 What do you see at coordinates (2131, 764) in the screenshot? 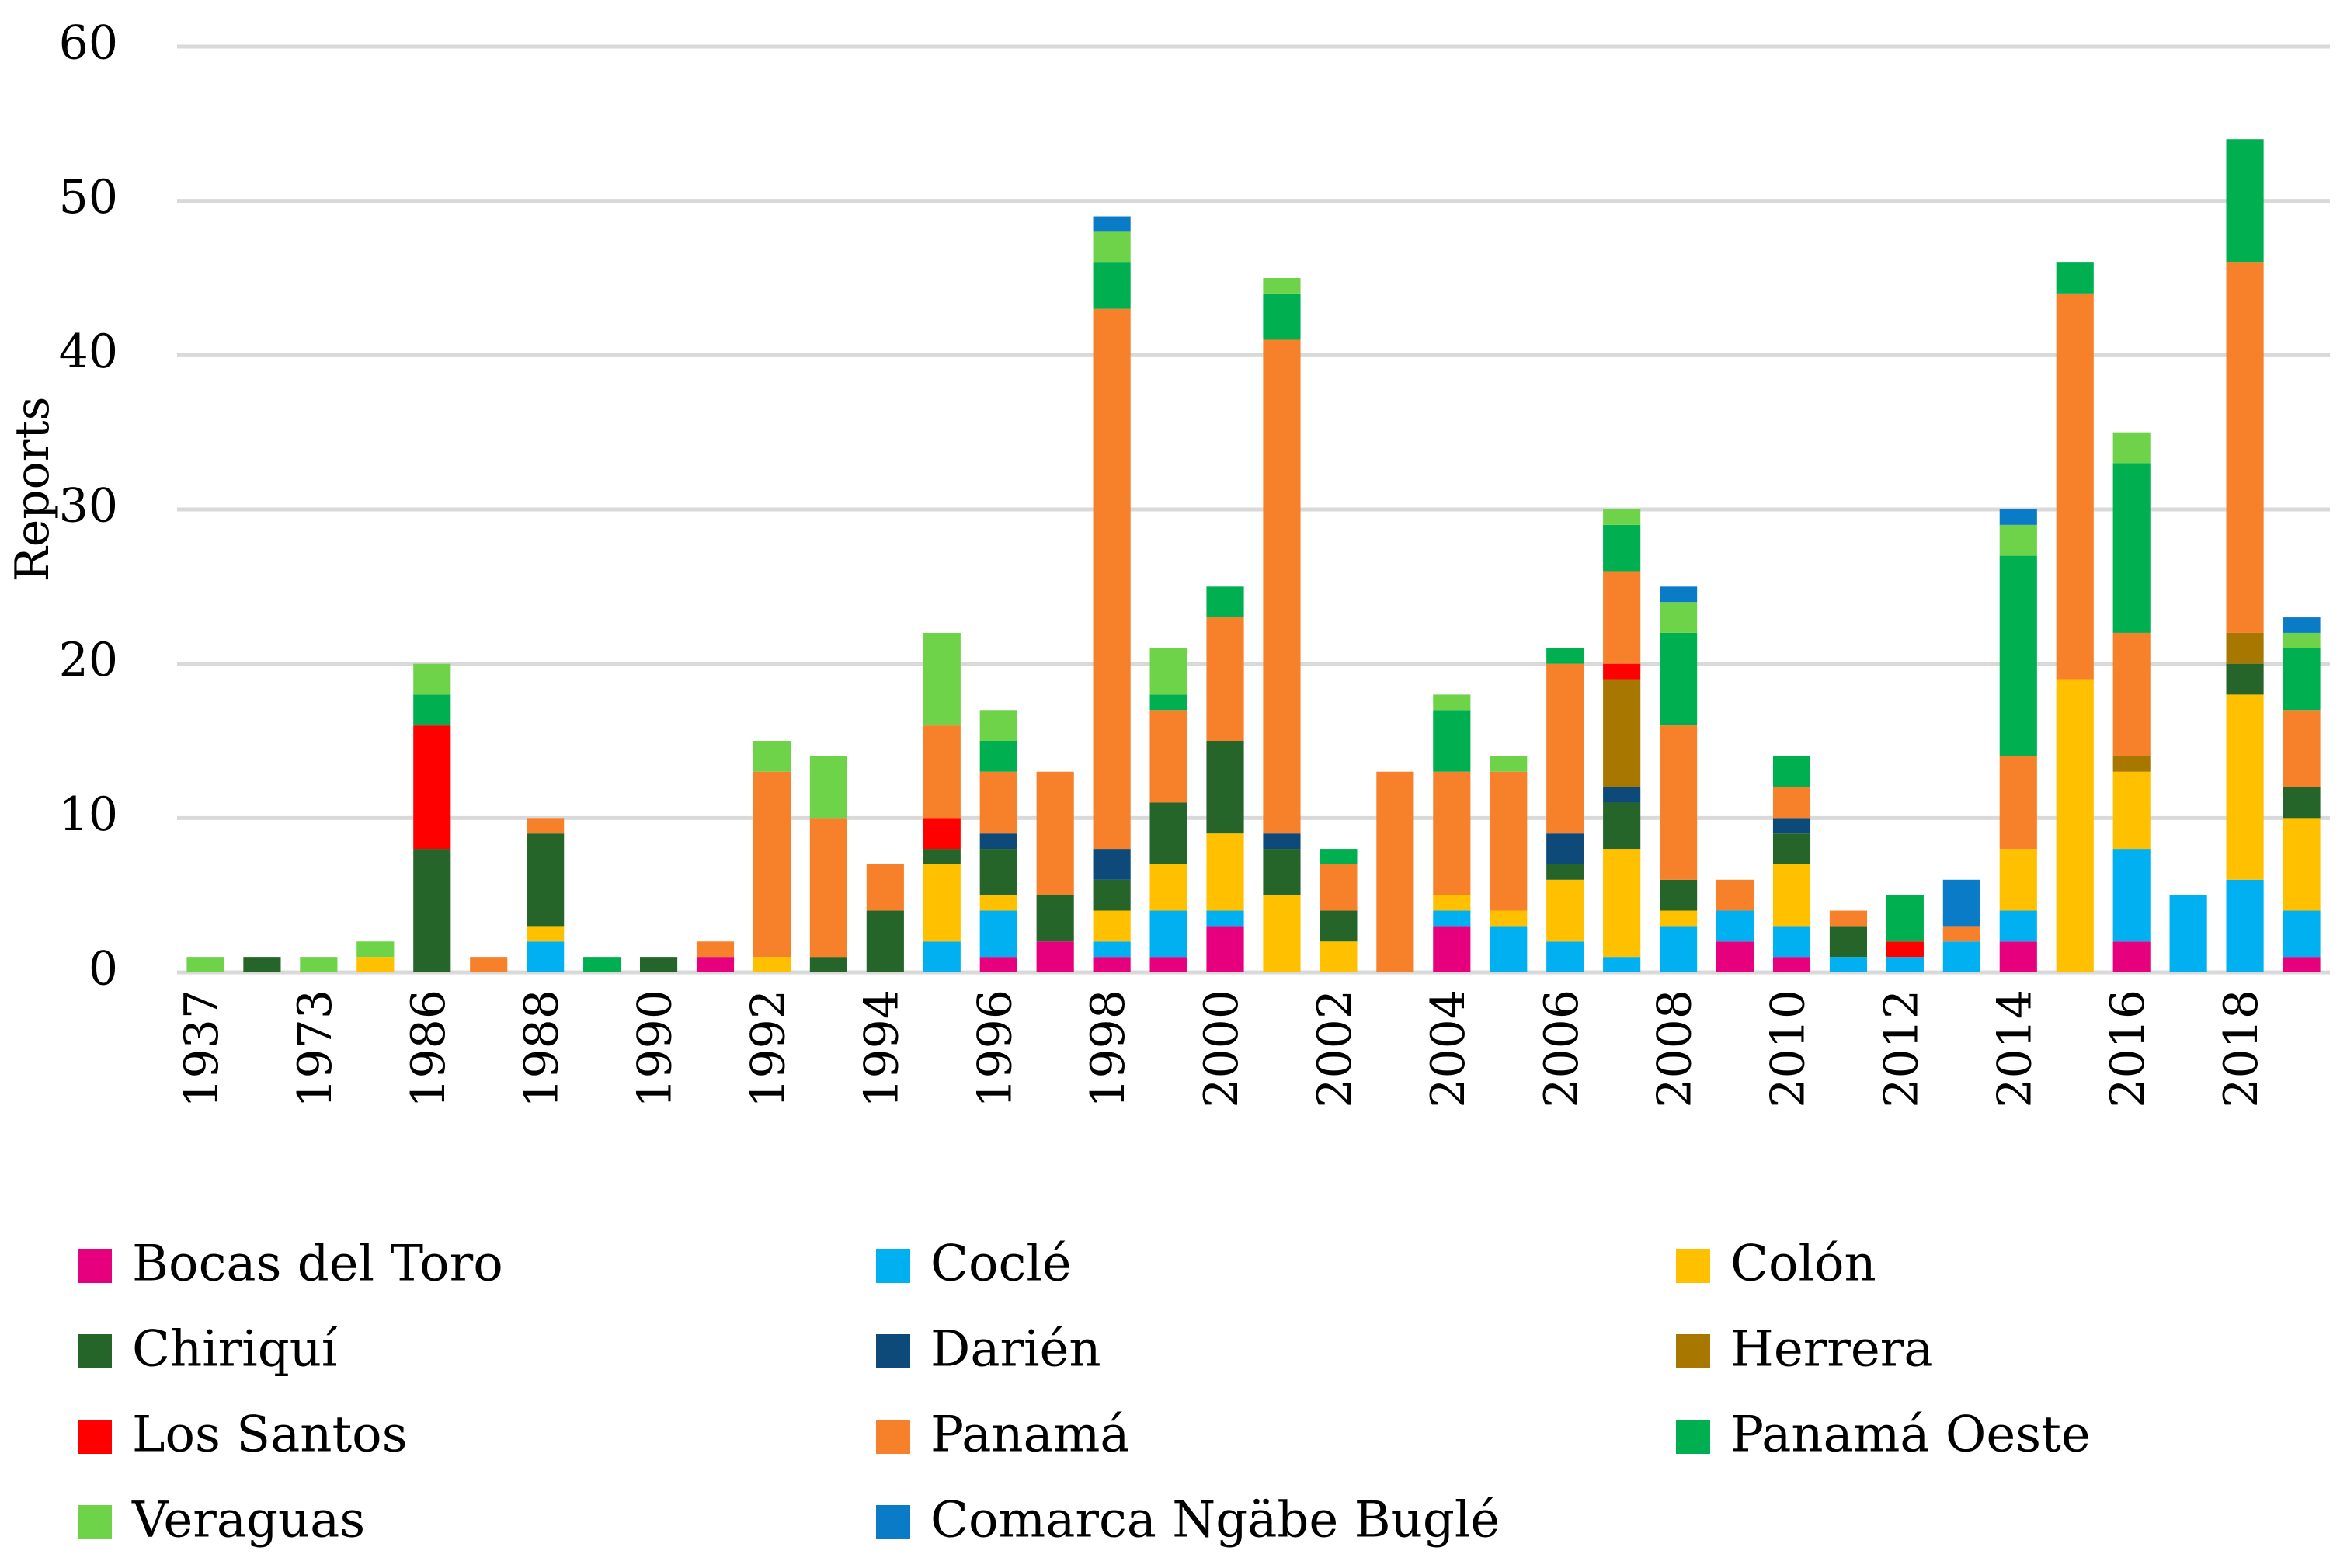
I see `bar-segment-herrera-2016` at bounding box center [2131, 764].